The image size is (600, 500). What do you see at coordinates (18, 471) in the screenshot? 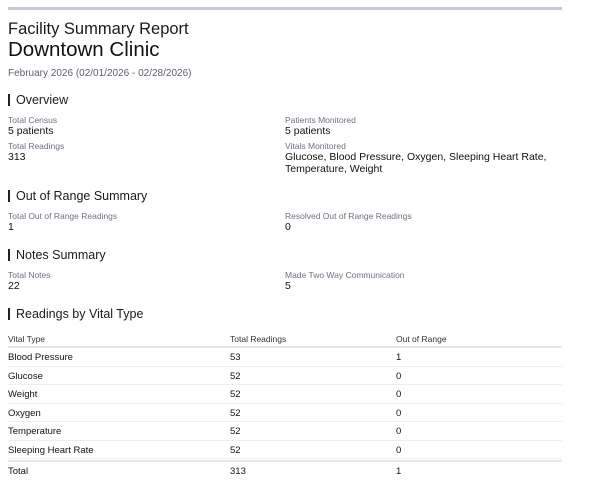
I see `total-label-cell: Total` at bounding box center [18, 471].